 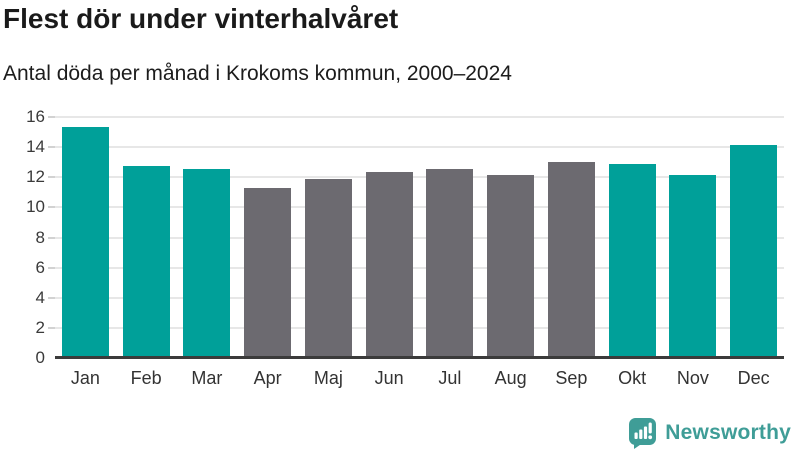 I want to click on y-tick-label: 12, so click(x=35, y=177).